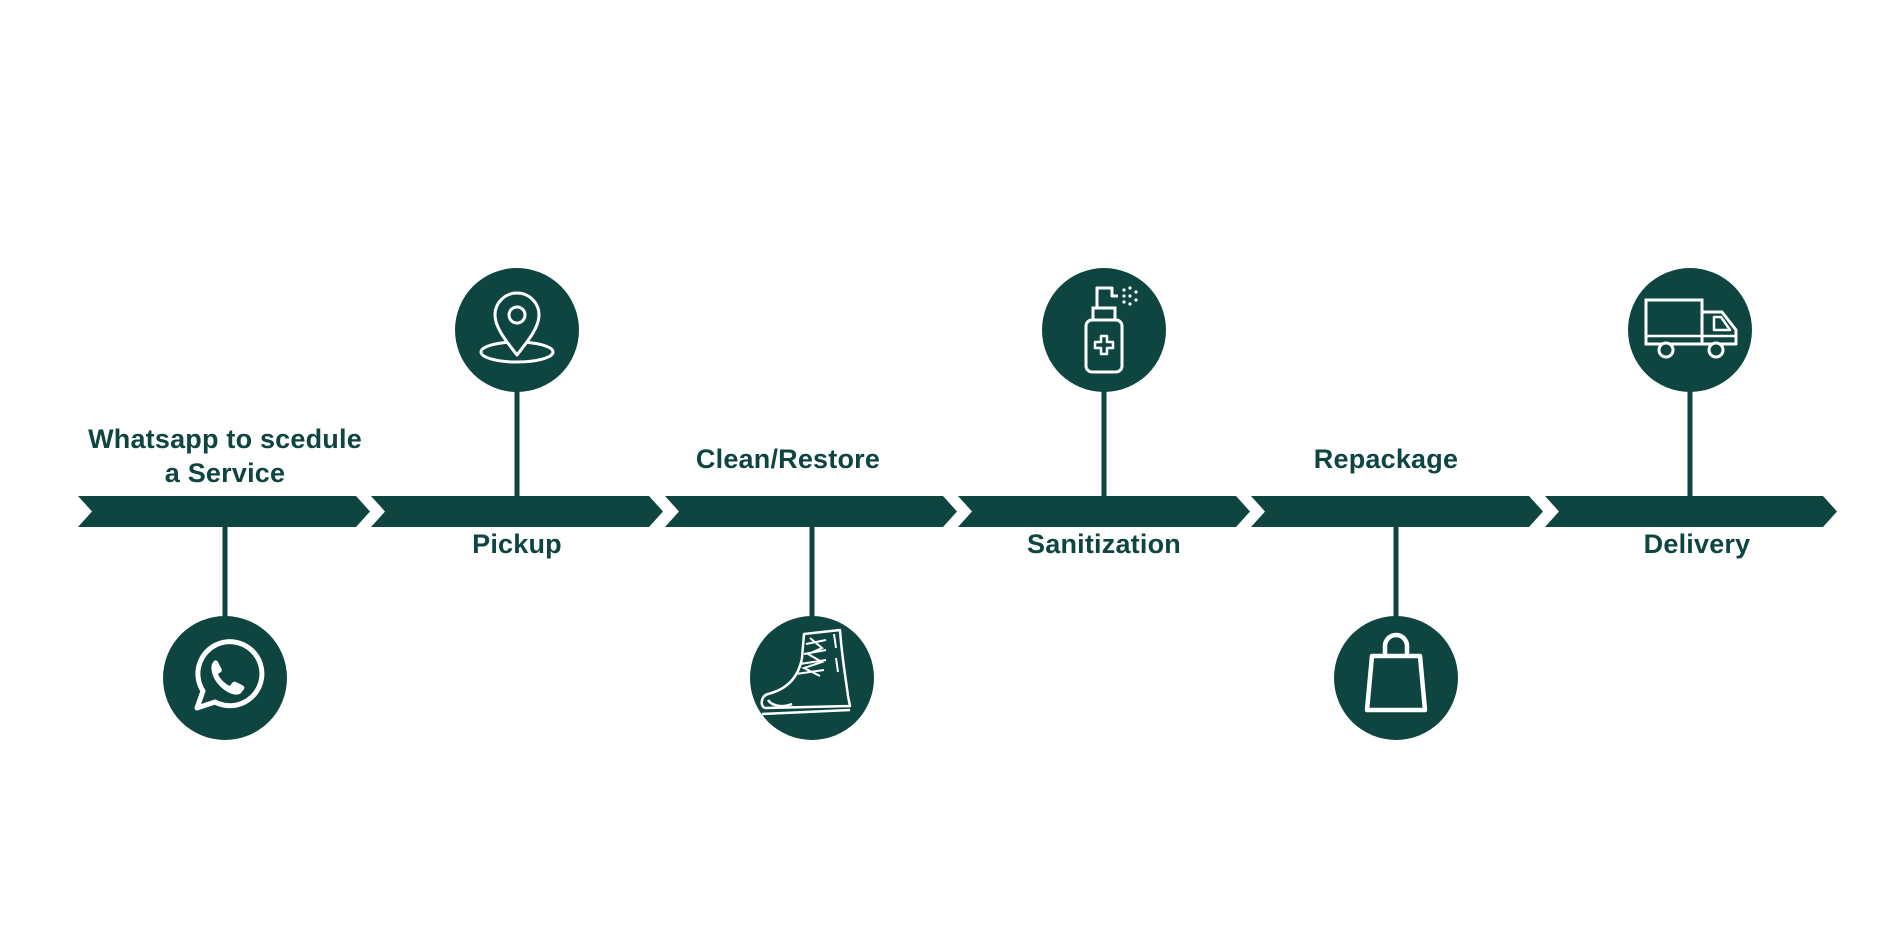  Describe the element at coordinates (229, 675) in the screenshot. I see `whatsapp-icon` at that location.